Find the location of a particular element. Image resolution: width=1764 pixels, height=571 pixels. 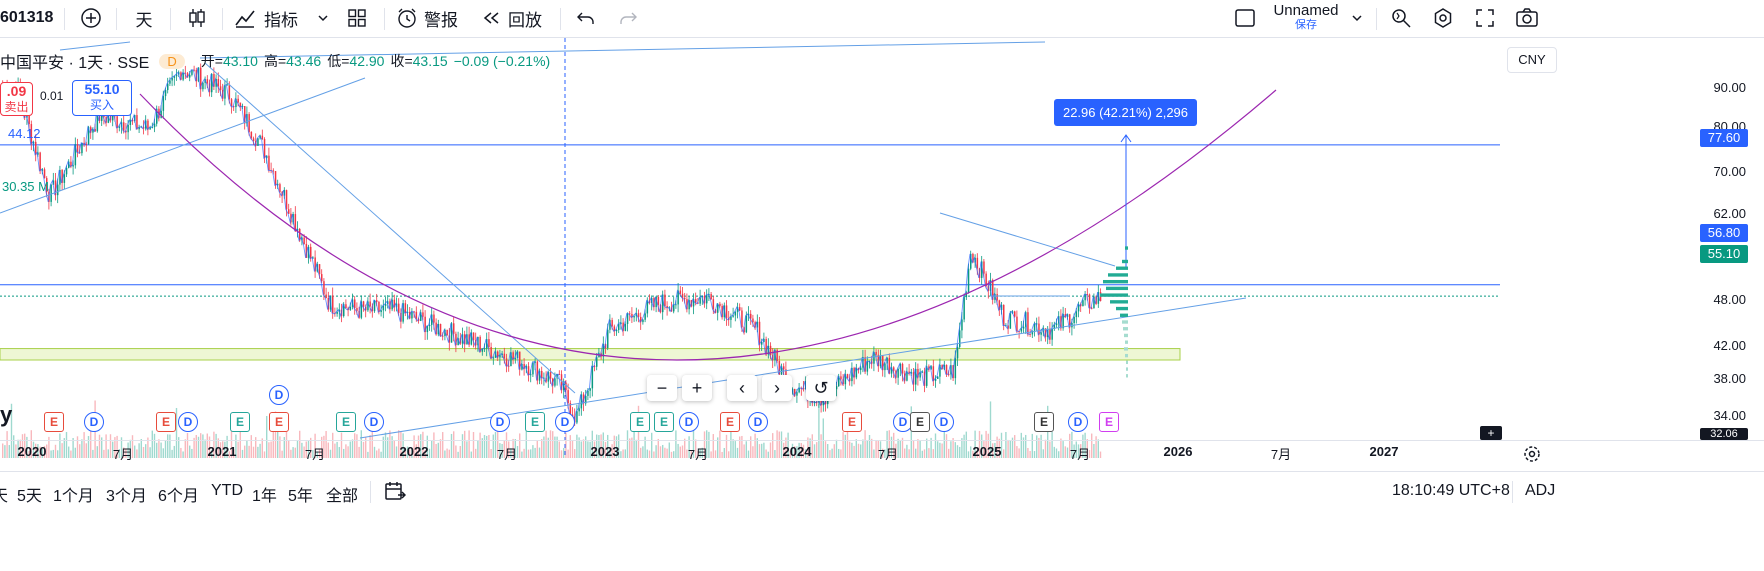

range-1y: 1年 is located at coordinates (264, 496).